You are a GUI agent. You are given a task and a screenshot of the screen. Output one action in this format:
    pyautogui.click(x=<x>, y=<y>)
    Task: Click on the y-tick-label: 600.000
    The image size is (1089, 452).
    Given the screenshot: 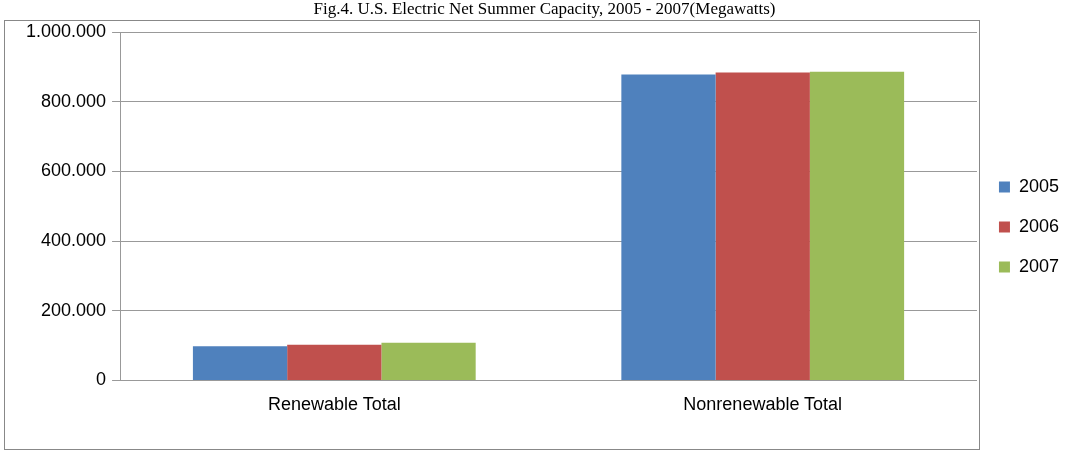 What is the action you would take?
    pyautogui.click(x=74, y=170)
    